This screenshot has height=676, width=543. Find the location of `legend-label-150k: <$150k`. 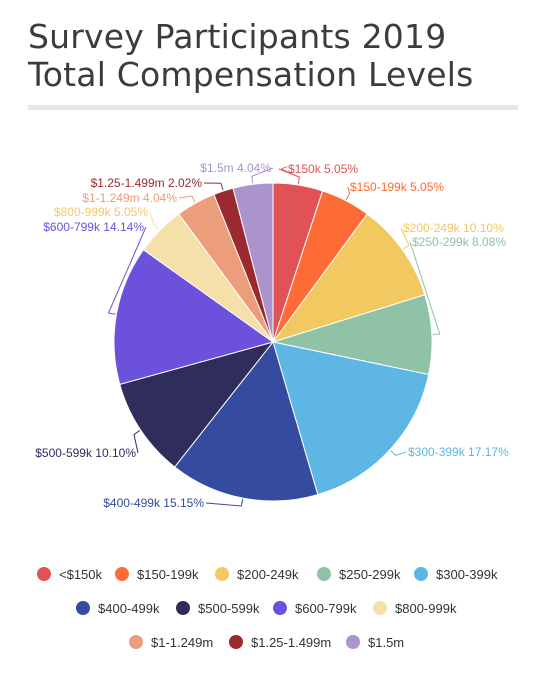

legend-label-150k: <$150k is located at coordinates (81, 574).